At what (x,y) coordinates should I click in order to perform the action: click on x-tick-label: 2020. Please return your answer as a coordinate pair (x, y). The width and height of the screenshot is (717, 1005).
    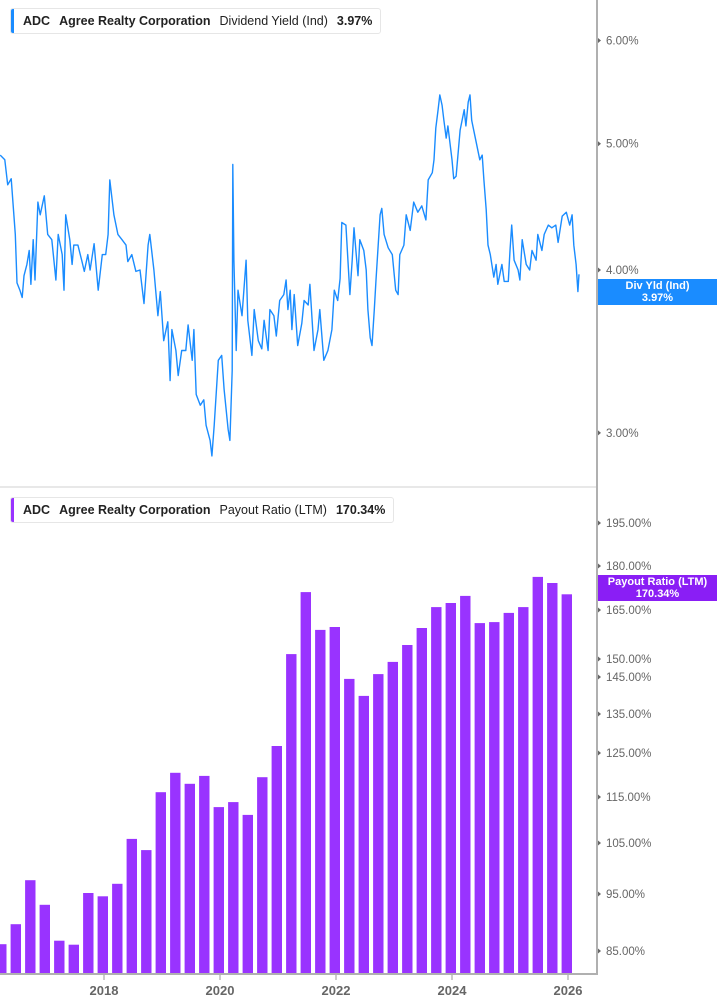
    Looking at the image, I should click on (220, 990).